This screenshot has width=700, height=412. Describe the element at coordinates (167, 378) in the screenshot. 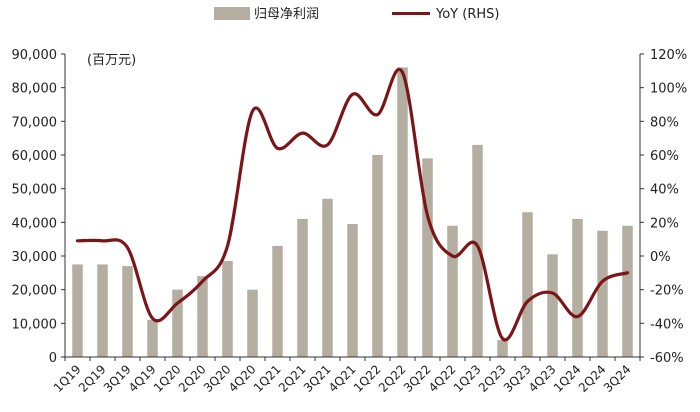

I see `x-tick-label: 1Q20` at that location.